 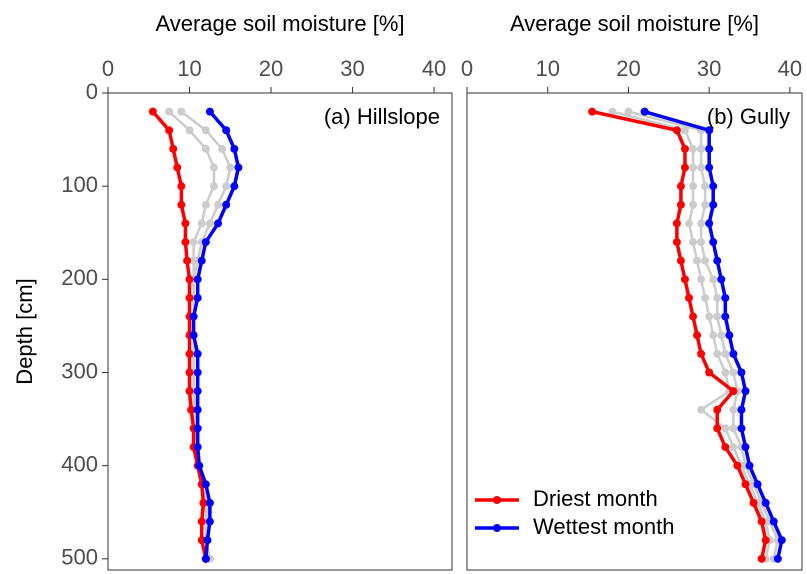 I want to click on legend-label: Wettest month, so click(x=603, y=526).